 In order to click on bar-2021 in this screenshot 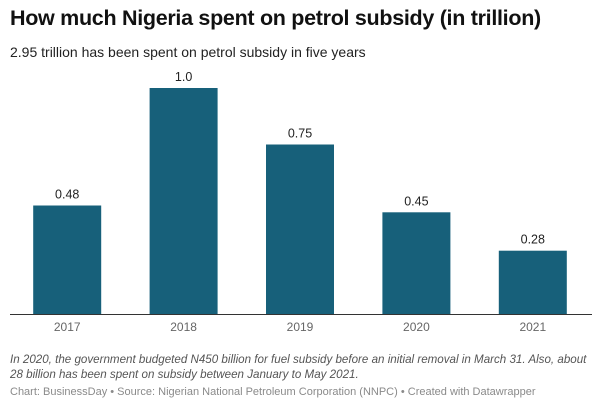, I will do `click(532, 282)`.